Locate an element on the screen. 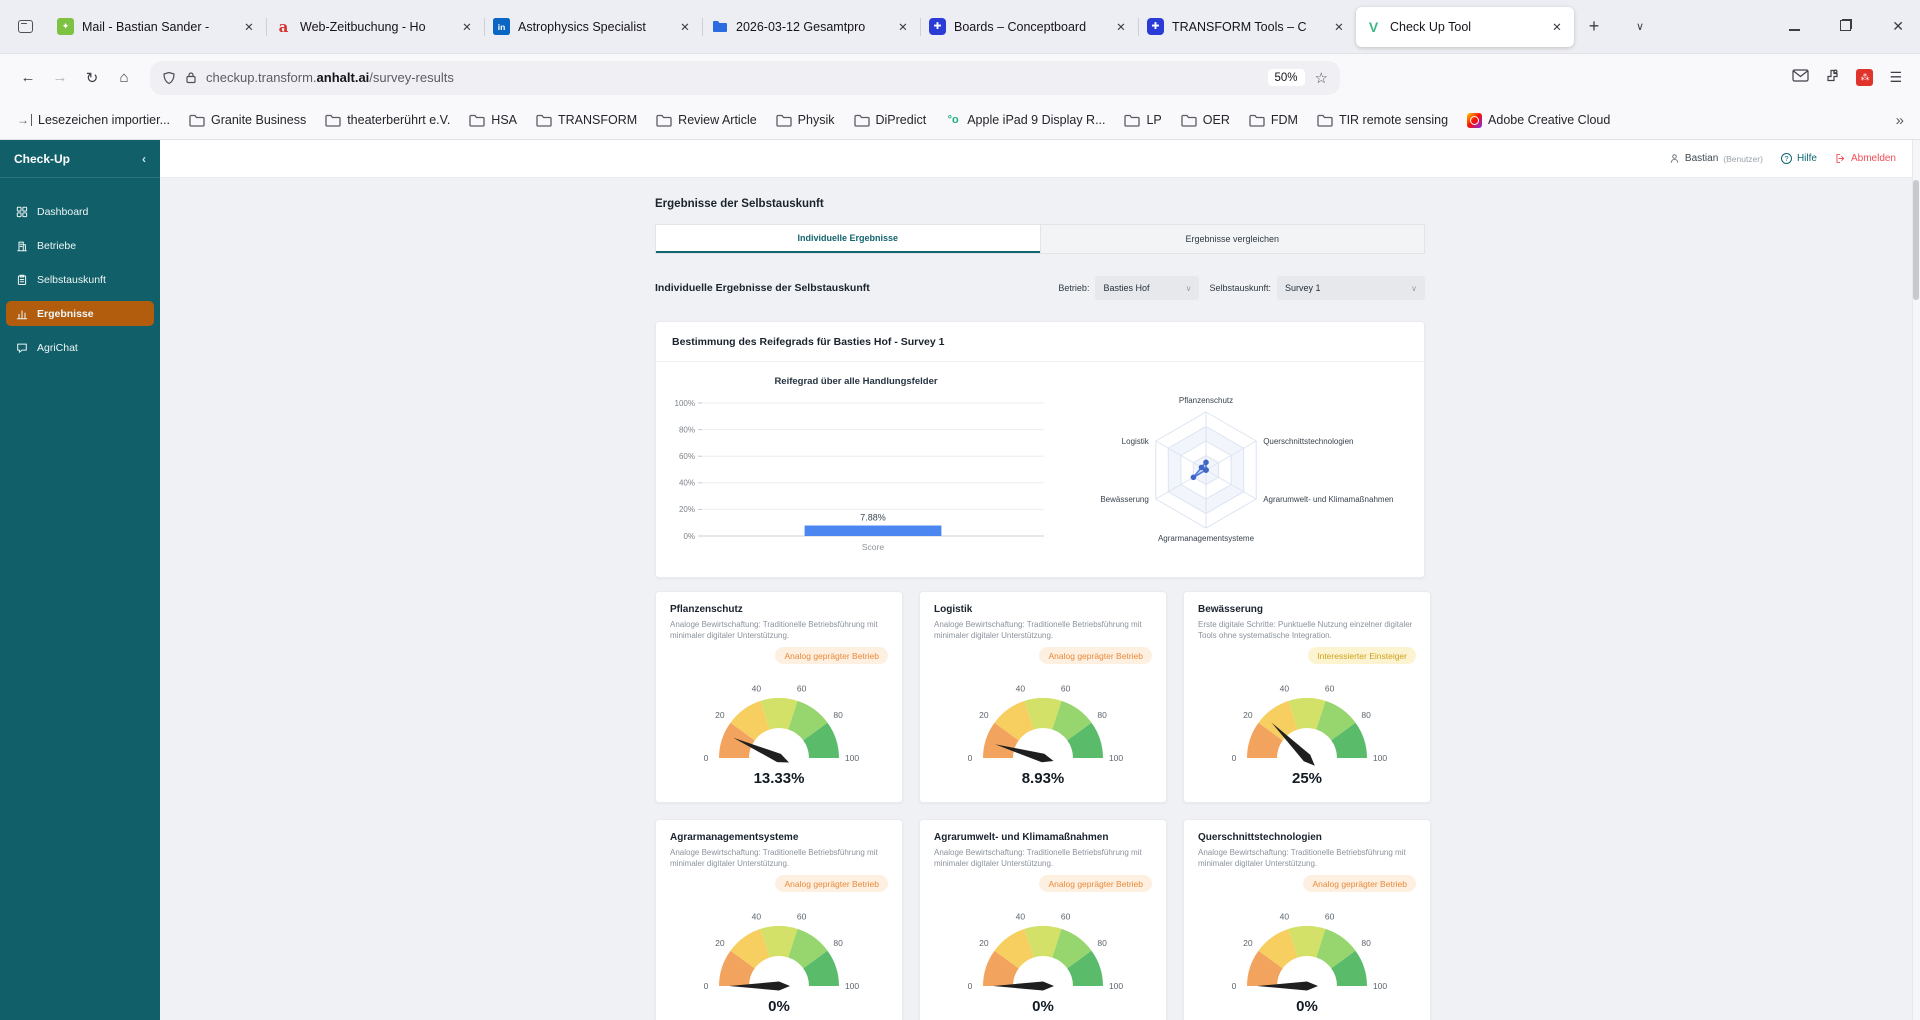 The width and height of the screenshot is (1920, 1020). bookmark-item: HSA is located at coordinates (493, 120).